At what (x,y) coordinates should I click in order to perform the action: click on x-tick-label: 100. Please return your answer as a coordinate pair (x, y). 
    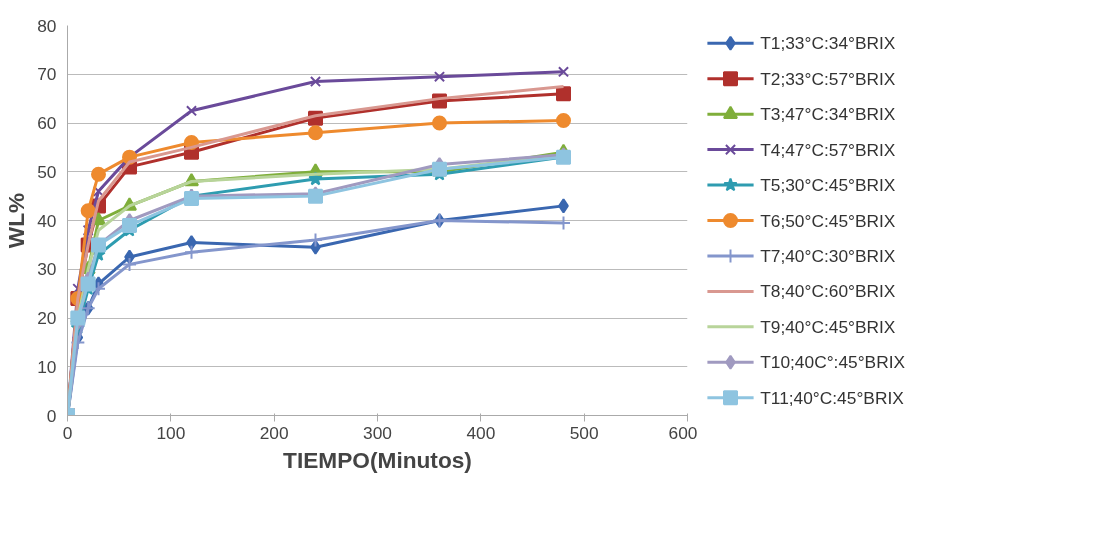
    Looking at the image, I should click on (171, 432).